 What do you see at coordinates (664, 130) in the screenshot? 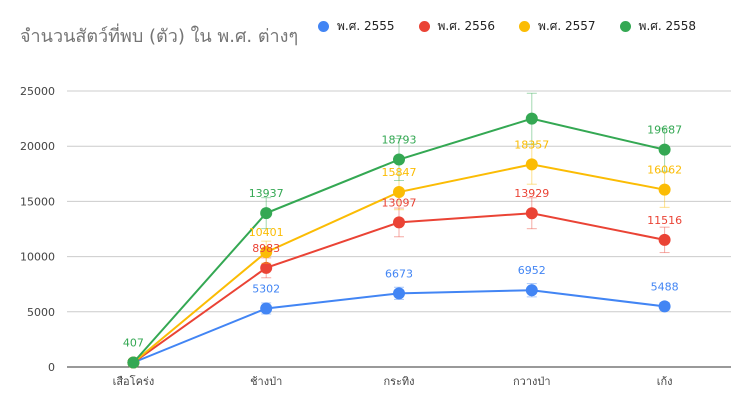
I see `data-label: 19687` at bounding box center [664, 130].